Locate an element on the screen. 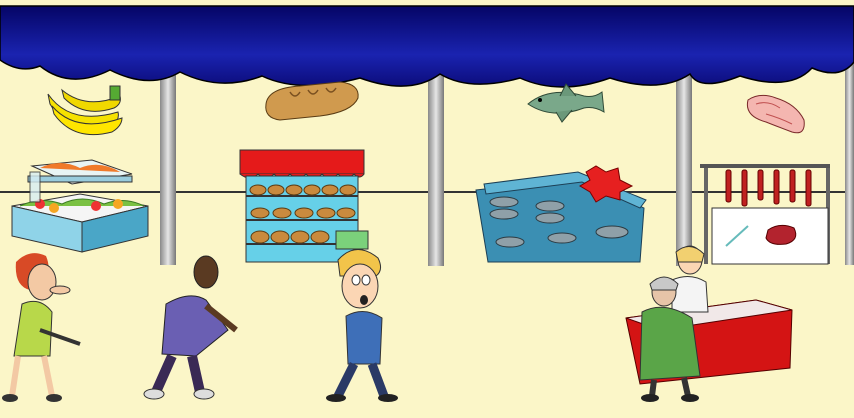  bakery-shelf is located at coordinates (302, 206).